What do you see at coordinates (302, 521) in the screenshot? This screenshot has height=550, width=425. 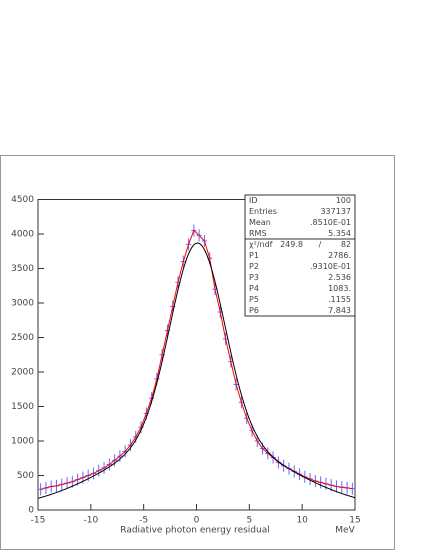 I see `x-tick-label: 10` at bounding box center [302, 521].